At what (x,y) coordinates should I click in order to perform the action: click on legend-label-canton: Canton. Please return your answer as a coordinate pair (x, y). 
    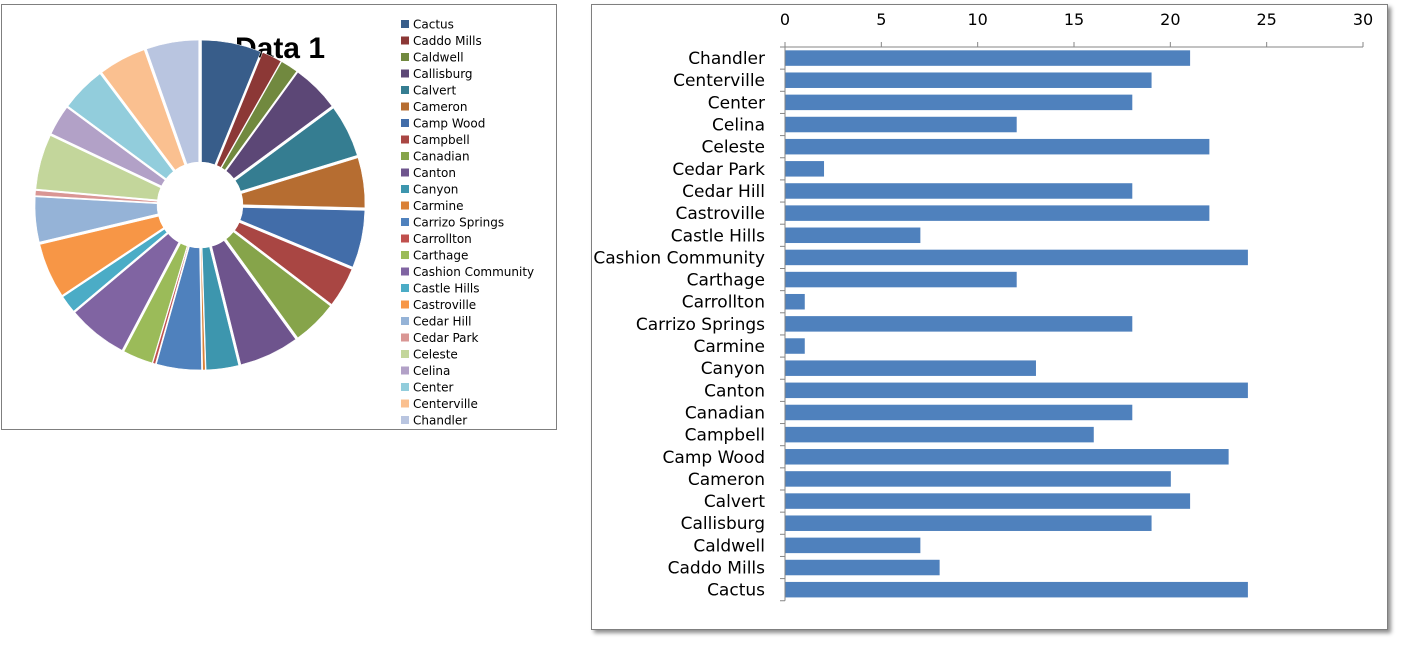
    Looking at the image, I should click on (434, 173).